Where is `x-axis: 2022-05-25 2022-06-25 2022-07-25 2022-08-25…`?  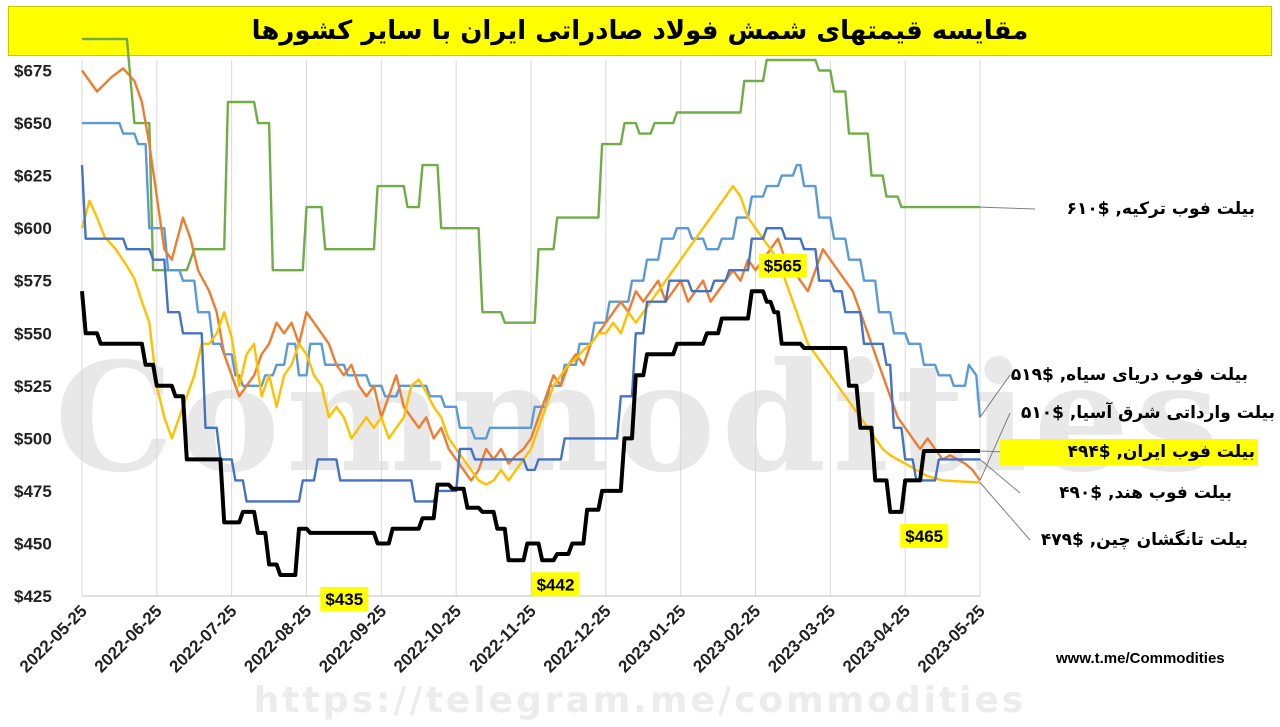
x-axis: 2022-05-25 2022-06-25 2022-07-25 2022-08-25… is located at coordinates (502, 638).